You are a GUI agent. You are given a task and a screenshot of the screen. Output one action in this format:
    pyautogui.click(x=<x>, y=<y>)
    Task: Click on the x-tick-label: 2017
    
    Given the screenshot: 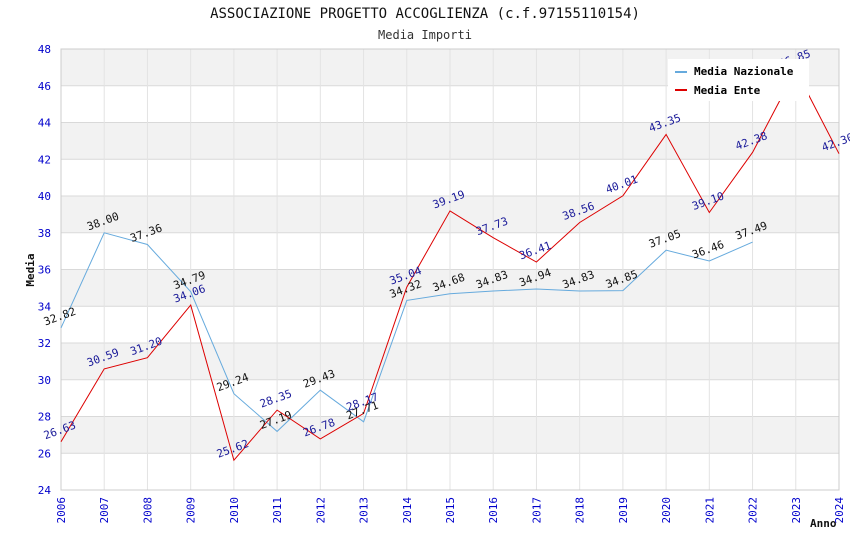 What is the action you would take?
    pyautogui.click(x=536, y=510)
    